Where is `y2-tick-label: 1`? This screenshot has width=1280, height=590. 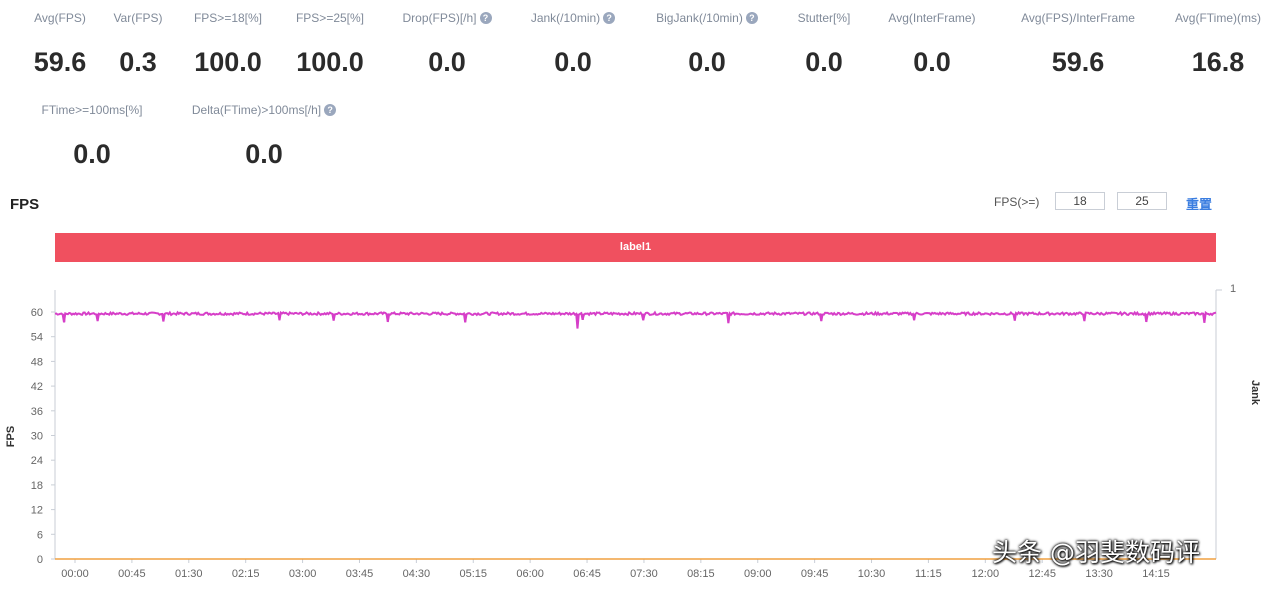
y2-tick-label: 1 is located at coordinates (1233, 289).